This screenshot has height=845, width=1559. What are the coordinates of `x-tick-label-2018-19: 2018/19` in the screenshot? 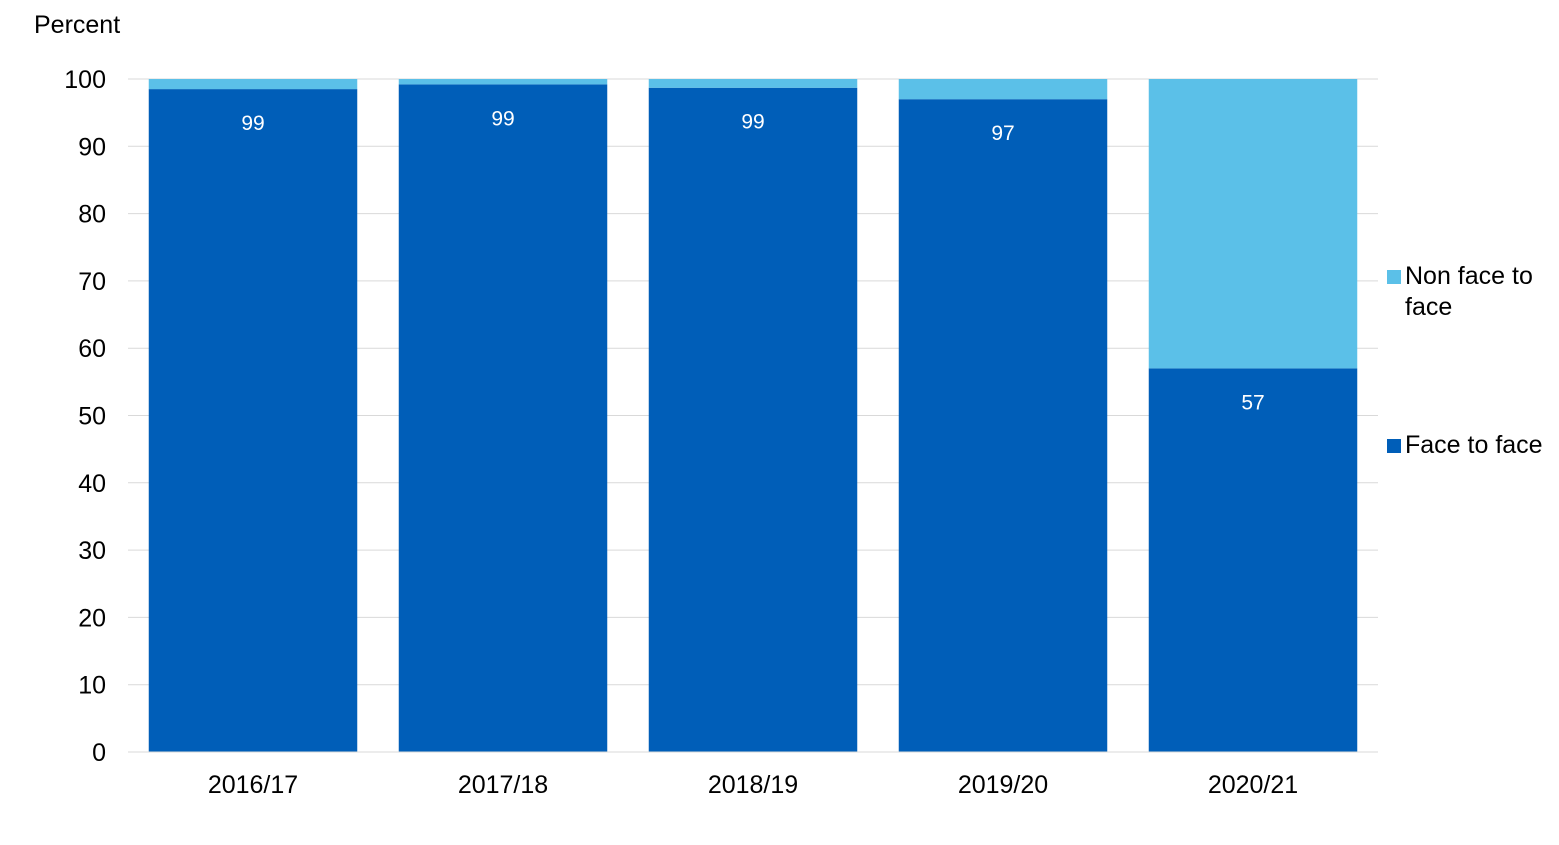 It's located at (753, 785).